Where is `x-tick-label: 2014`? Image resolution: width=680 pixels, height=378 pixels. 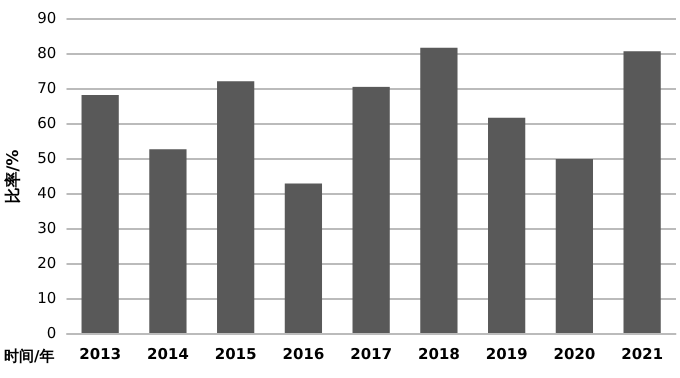 x-tick-label: 2014 is located at coordinates (168, 353).